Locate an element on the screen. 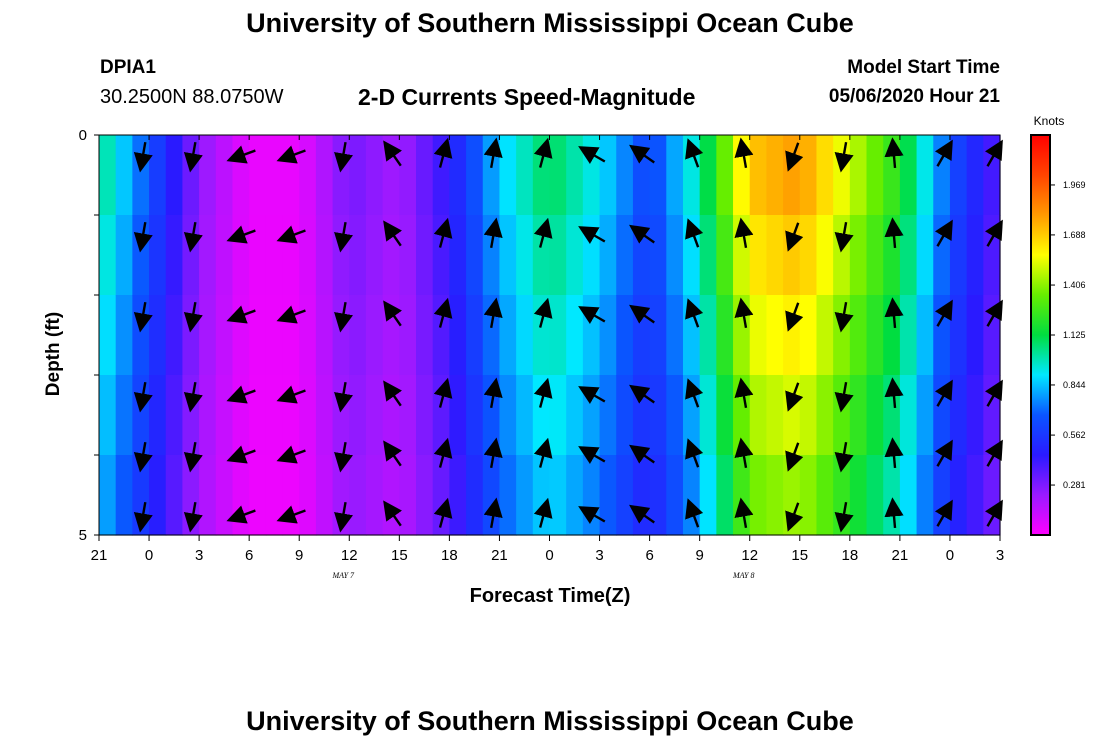  x-tick-label: 0 is located at coordinates (149, 555).